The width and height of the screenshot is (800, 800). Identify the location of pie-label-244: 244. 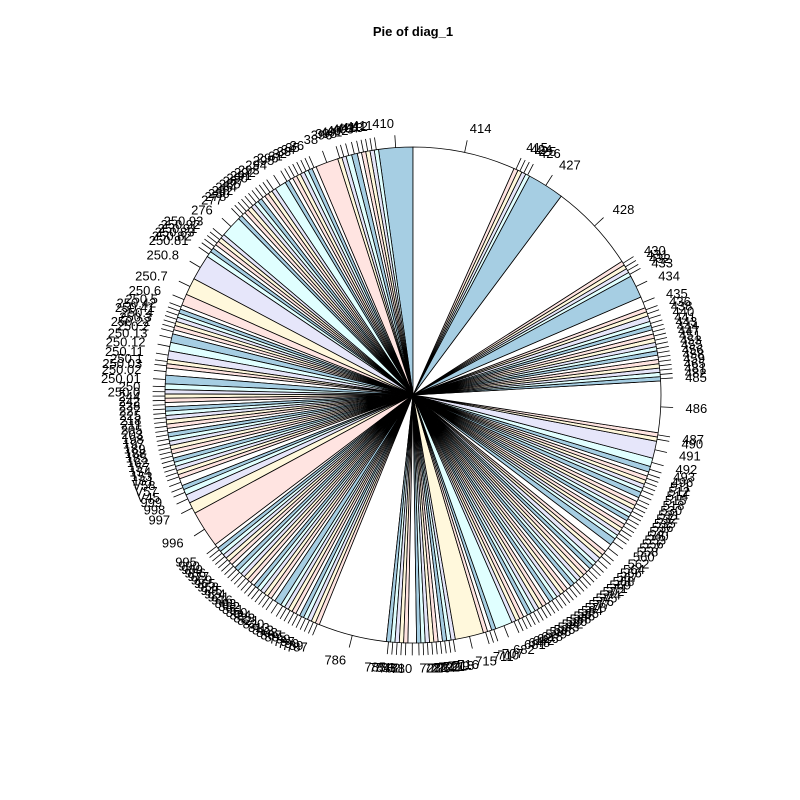
(129, 396).